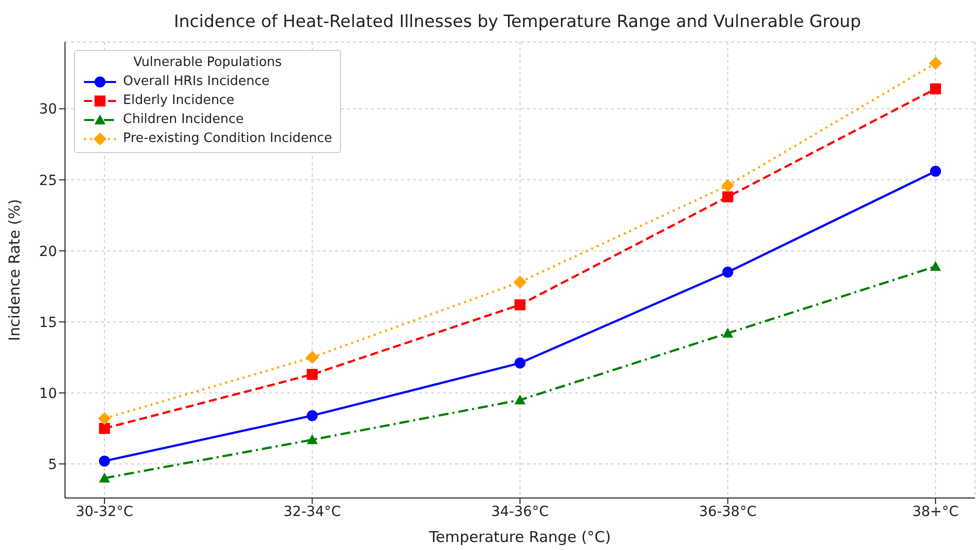 The width and height of the screenshot is (977, 550). I want to click on x-axis-title: Temperature Range (°C), so click(519, 537).